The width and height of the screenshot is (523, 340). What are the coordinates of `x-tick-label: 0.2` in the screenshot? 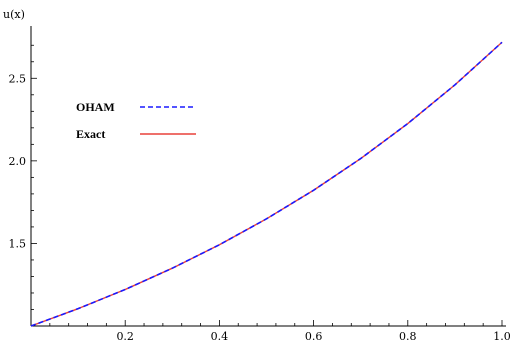 It's located at (125, 335).